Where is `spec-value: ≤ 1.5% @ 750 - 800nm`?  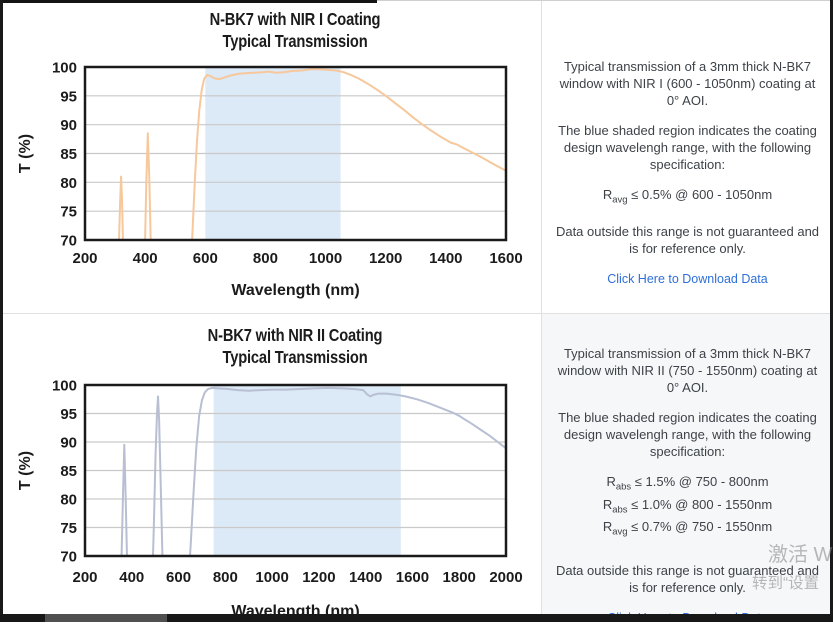
spec-value: ≤ 1.5% @ 750 - 800nm is located at coordinates (700, 481).